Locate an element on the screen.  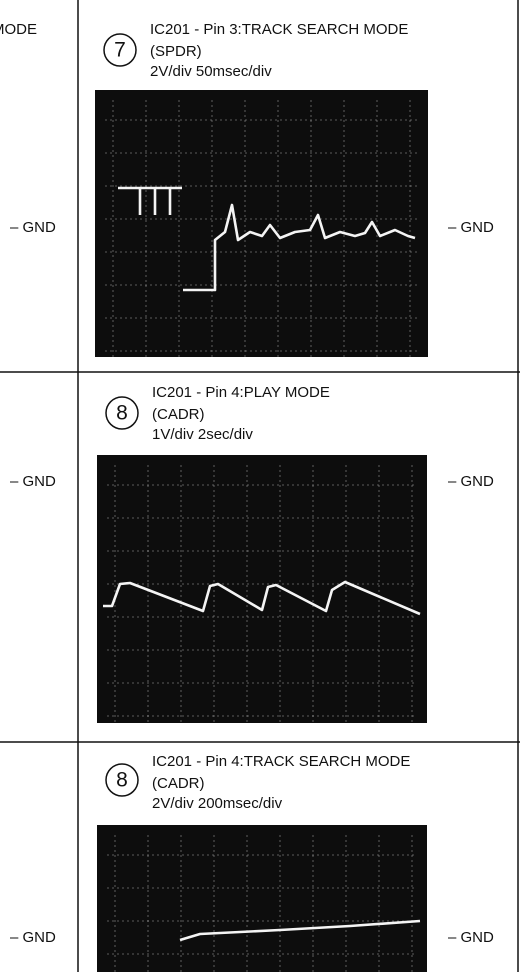
scope-grid is located at coordinates (262, 903).